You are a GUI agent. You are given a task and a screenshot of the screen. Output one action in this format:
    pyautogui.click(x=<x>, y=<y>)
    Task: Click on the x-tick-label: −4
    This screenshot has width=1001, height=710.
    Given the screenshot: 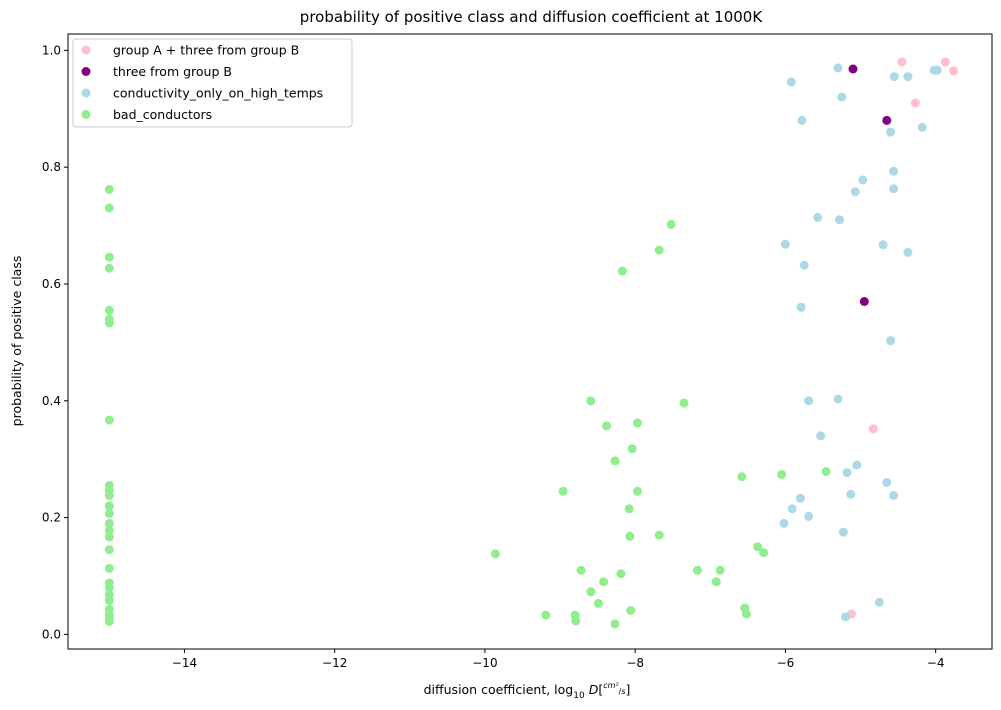 What is the action you would take?
    pyautogui.click(x=936, y=663)
    